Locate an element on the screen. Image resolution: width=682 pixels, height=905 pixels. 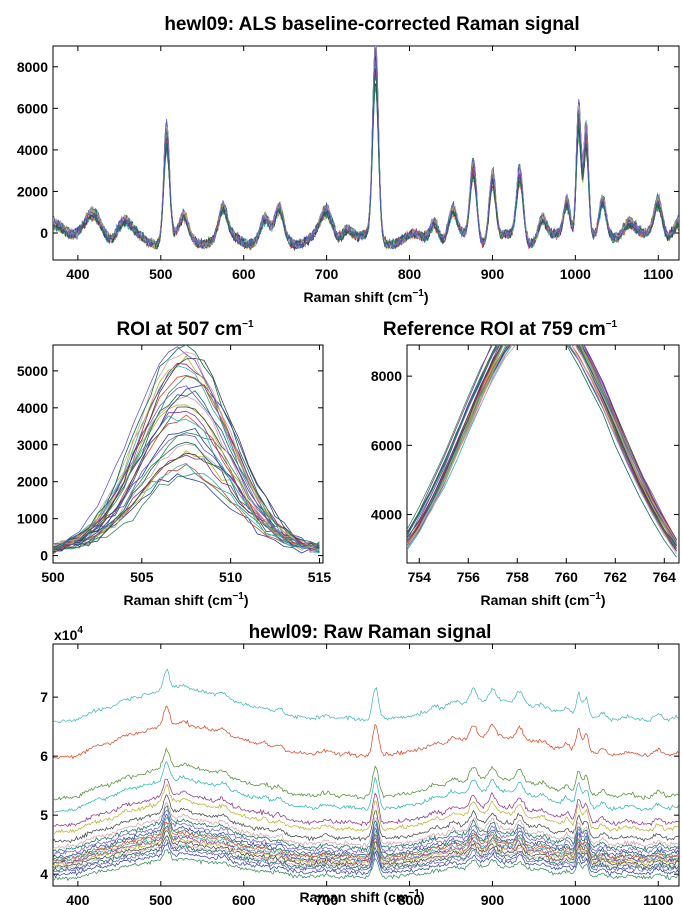
panel-3-series is located at coordinates (542, 451).